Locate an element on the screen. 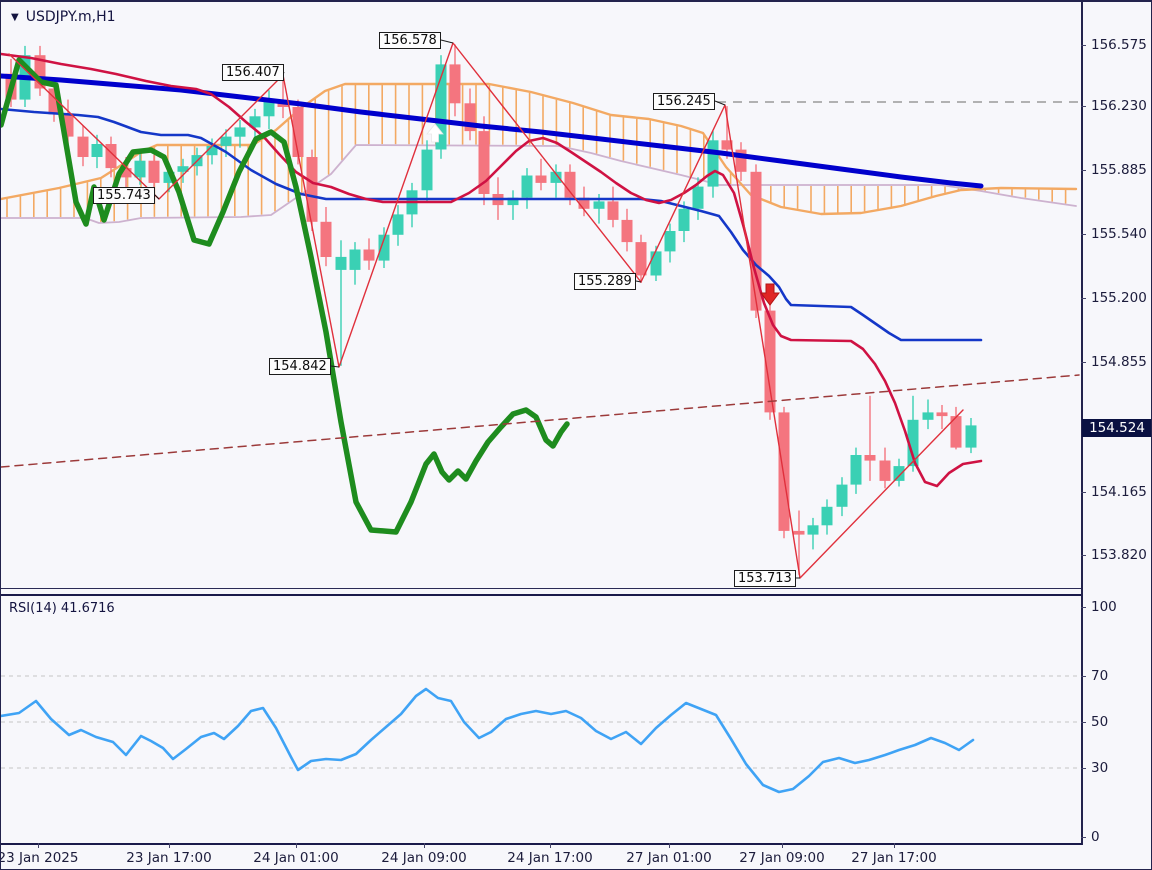  rsi-indicator-label: RSI(14) 41.6716 is located at coordinates (62, 608).